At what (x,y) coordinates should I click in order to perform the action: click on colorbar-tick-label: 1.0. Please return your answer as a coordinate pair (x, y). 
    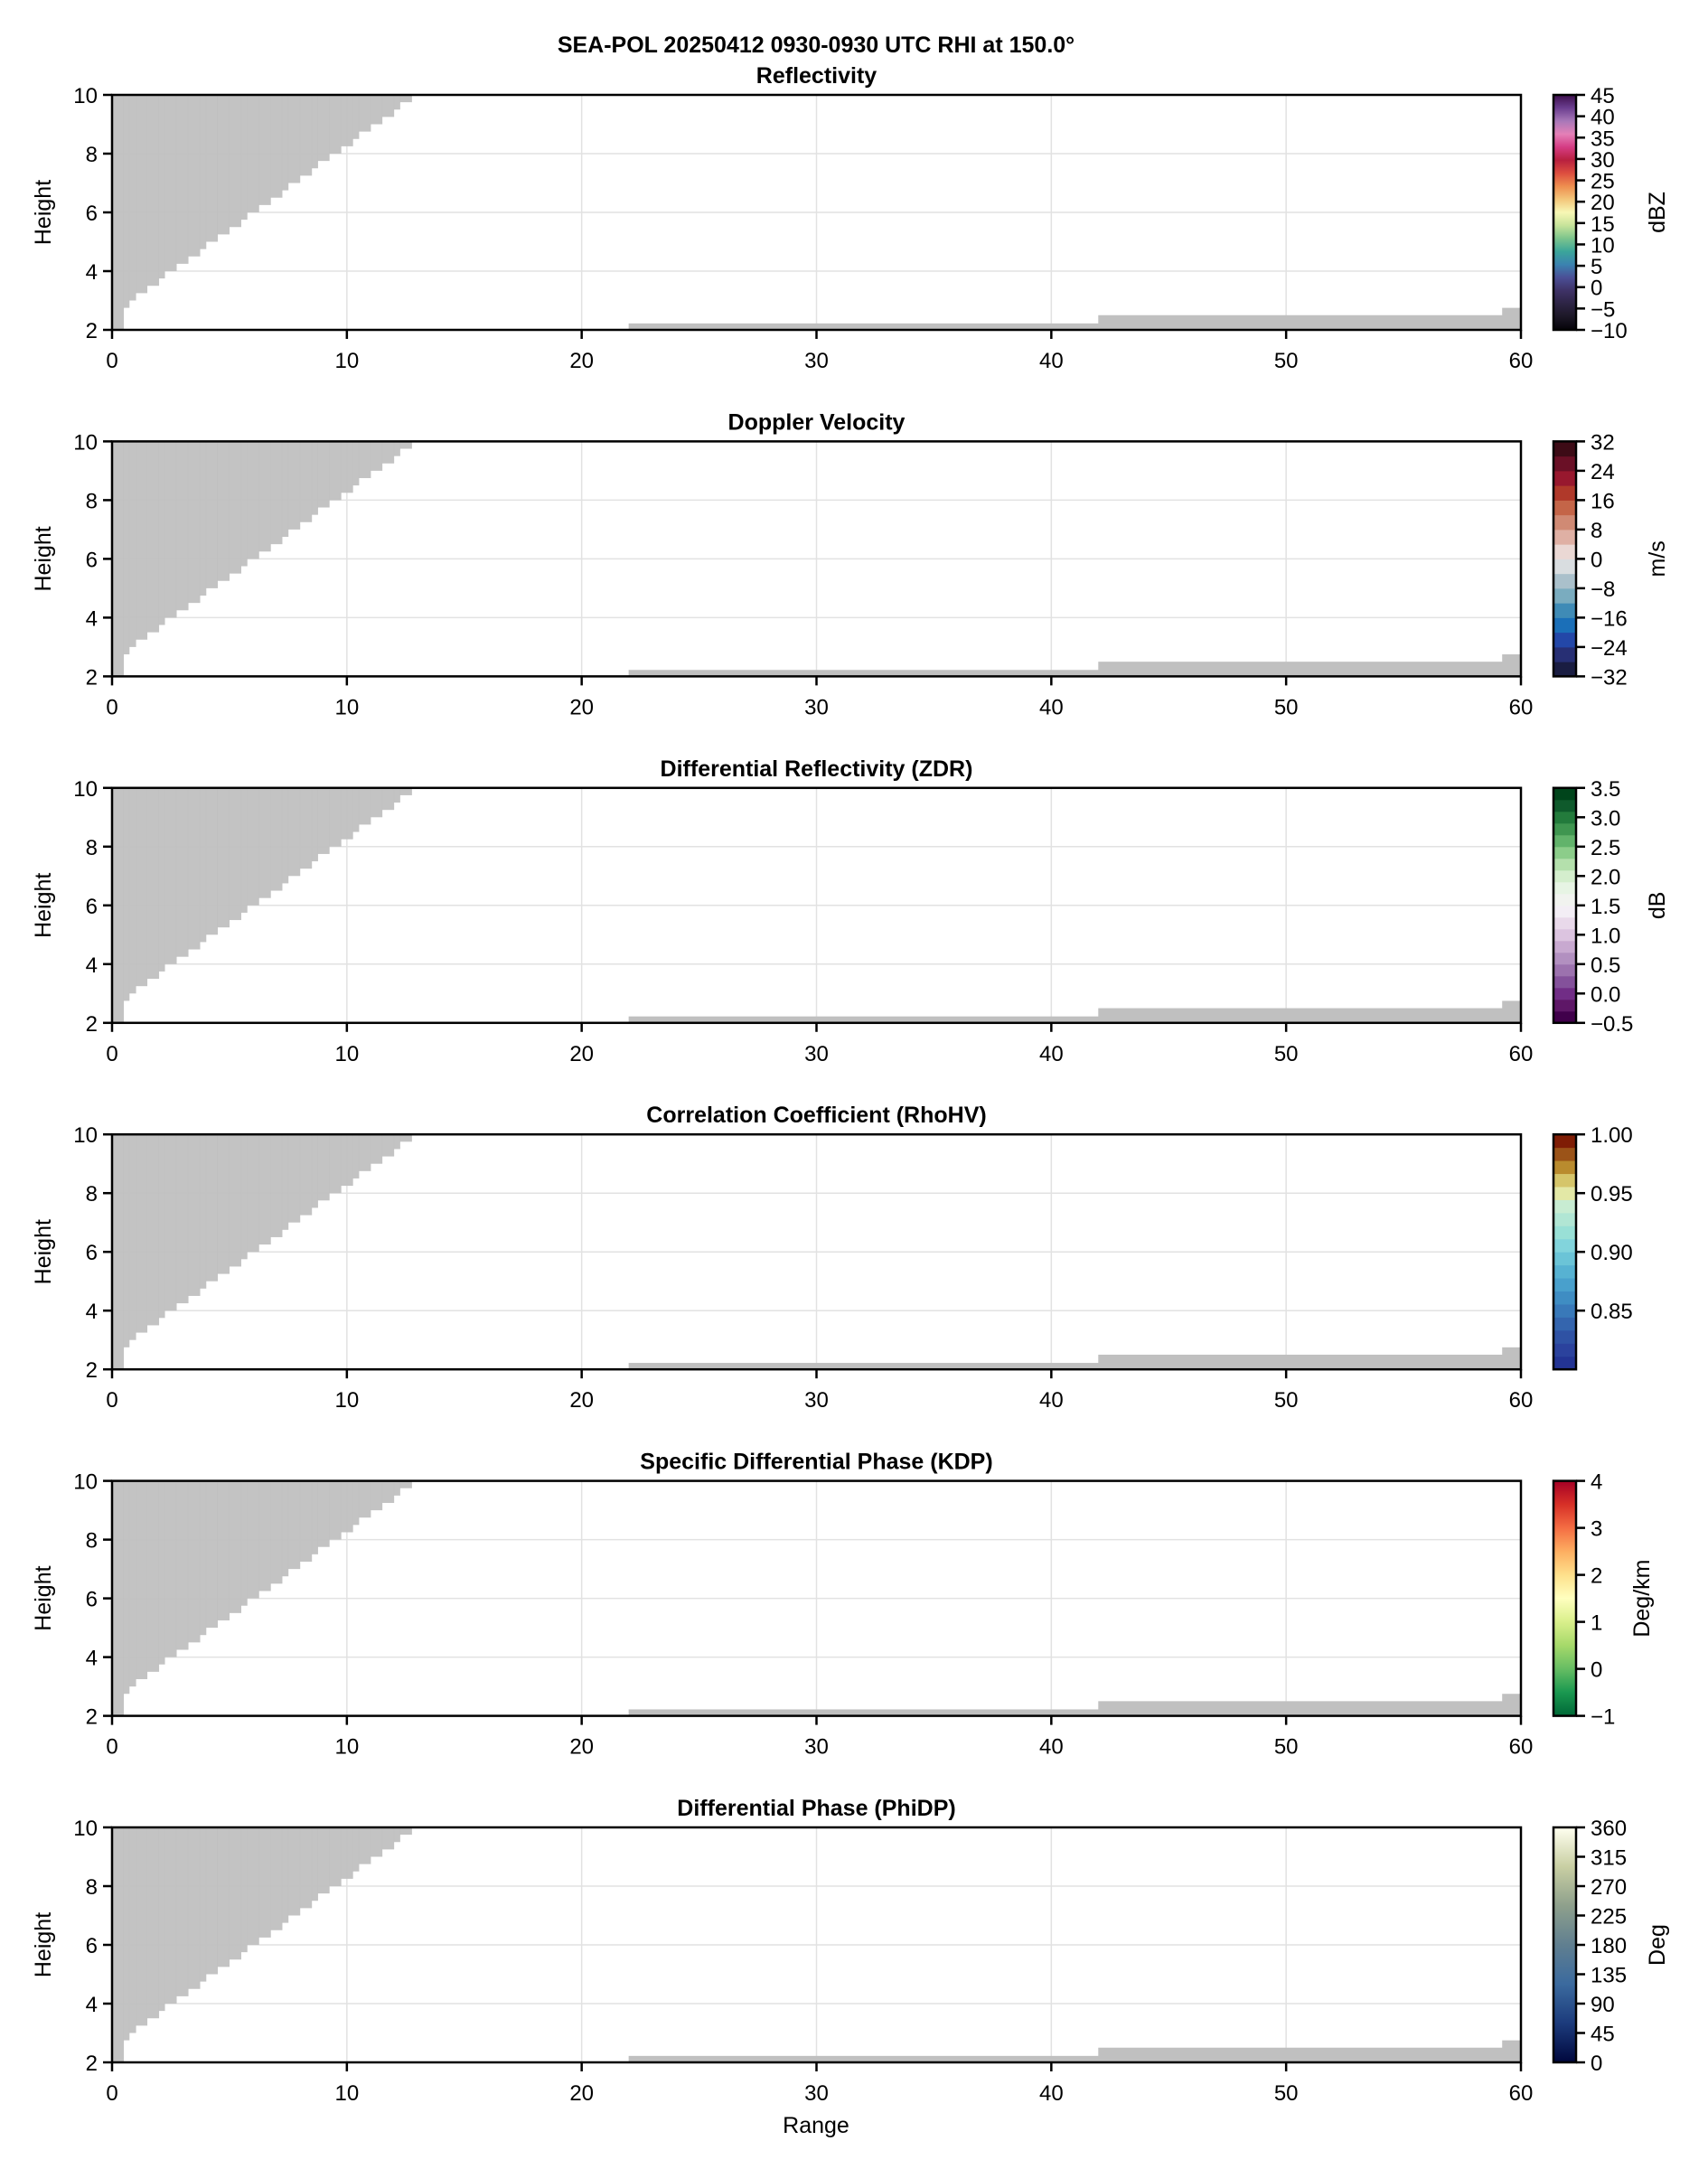
    Looking at the image, I should click on (1605, 936).